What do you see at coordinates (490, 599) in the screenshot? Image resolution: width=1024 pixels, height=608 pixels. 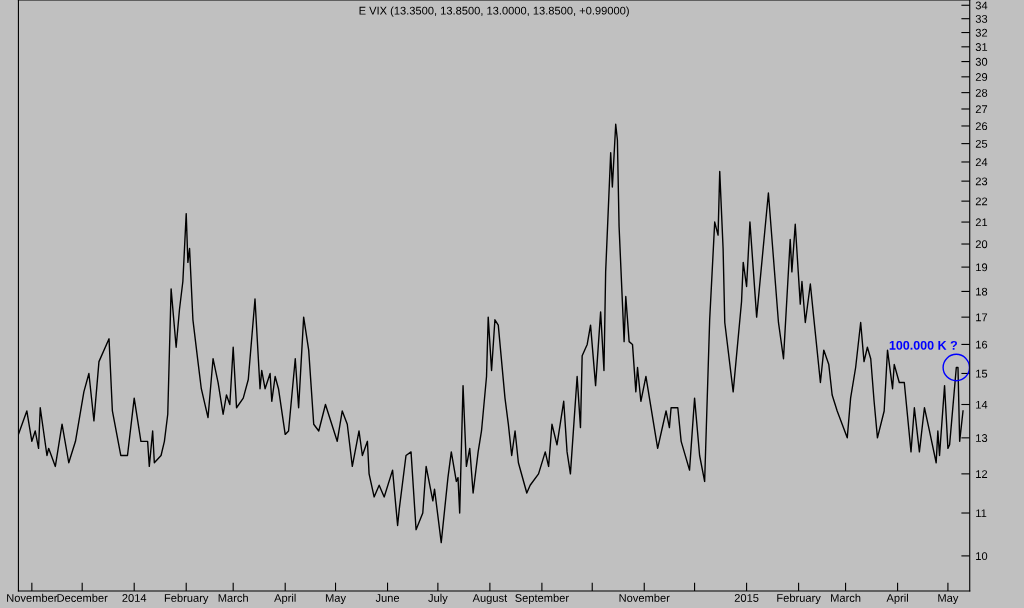 I see `x-tick-label: August` at bounding box center [490, 599].